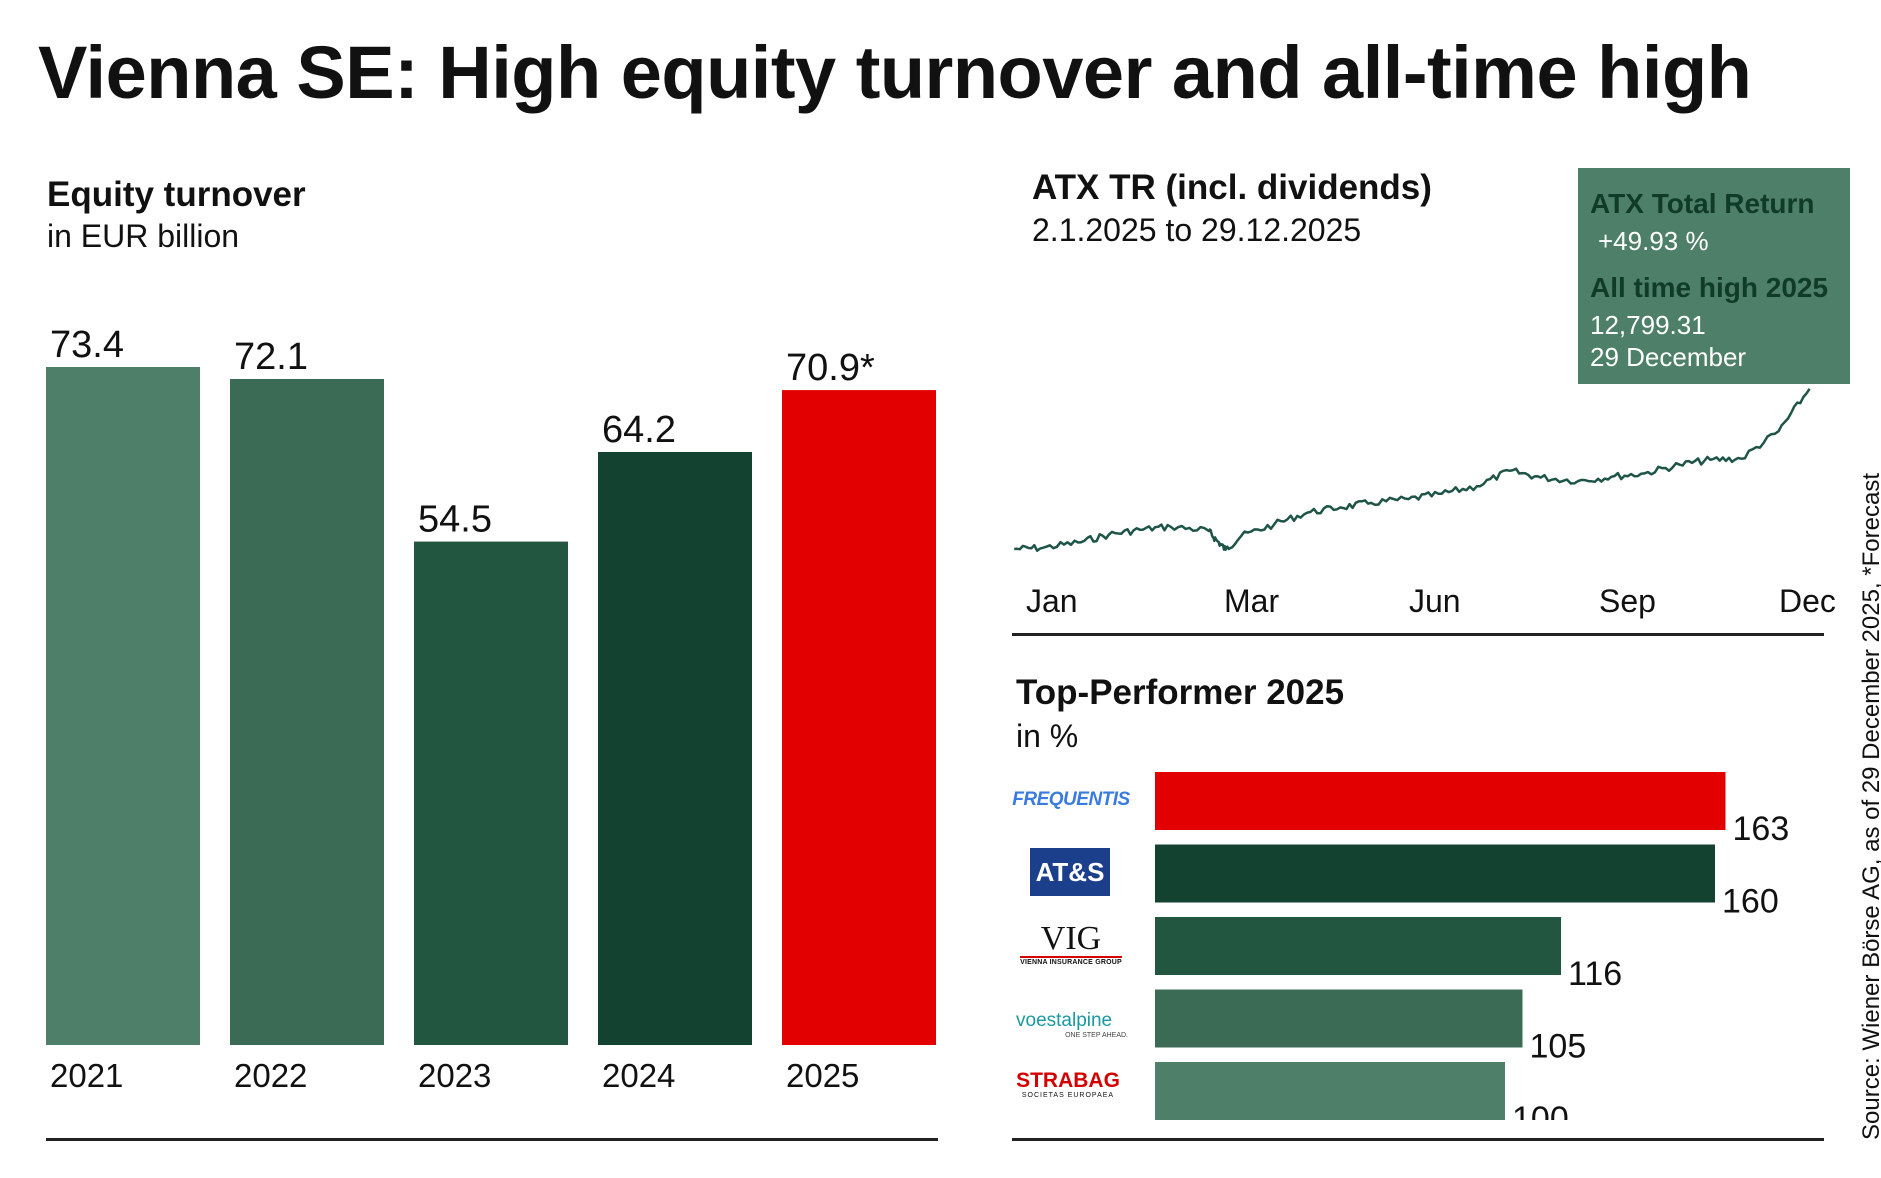 The width and height of the screenshot is (1881, 1178). What do you see at coordinates (307, 712) in the screenshot?
I see `bar-2022` at bounding box center [307, 712].